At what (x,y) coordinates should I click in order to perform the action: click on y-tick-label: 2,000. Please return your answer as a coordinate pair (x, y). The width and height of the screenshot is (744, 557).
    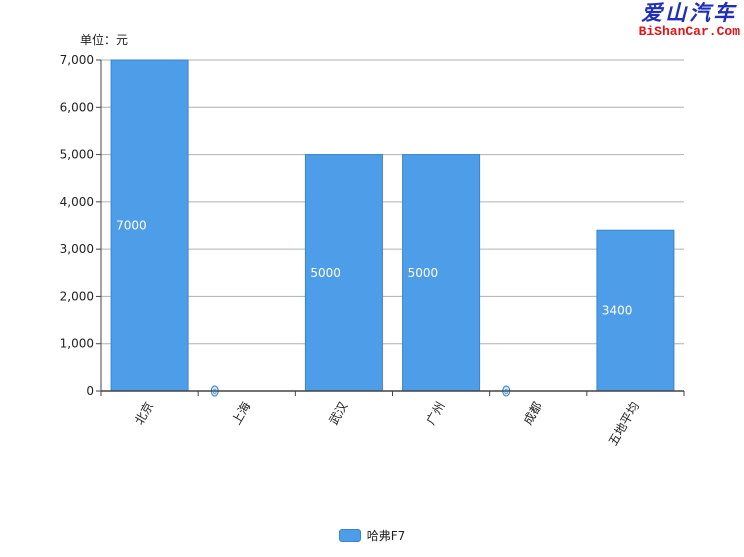
    Looking at the image, I should click on (77, 296).